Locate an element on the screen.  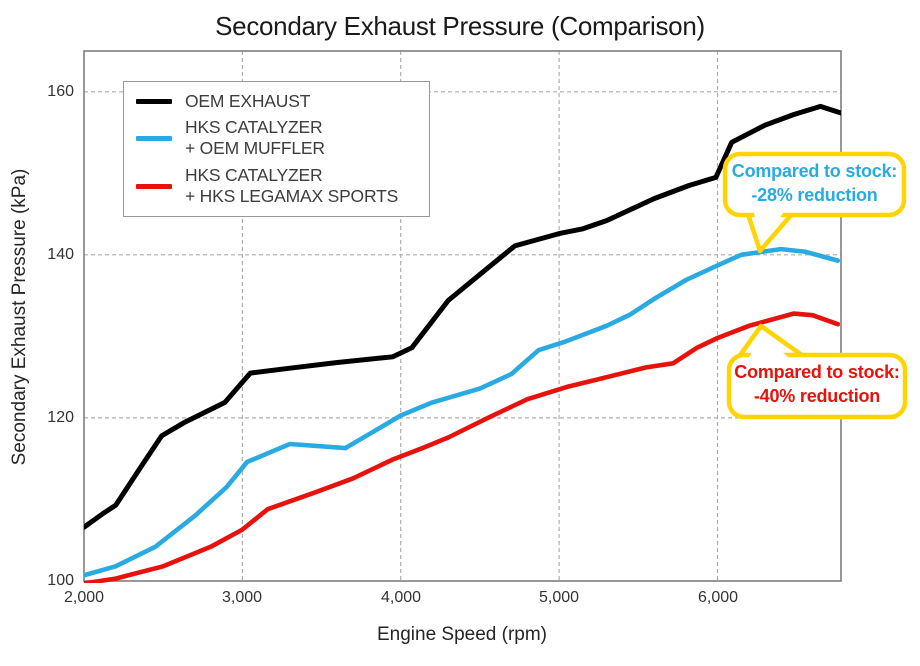
callout-28-reduction: Compared to stock: -28% reduction is located at coordinates (814, 183).